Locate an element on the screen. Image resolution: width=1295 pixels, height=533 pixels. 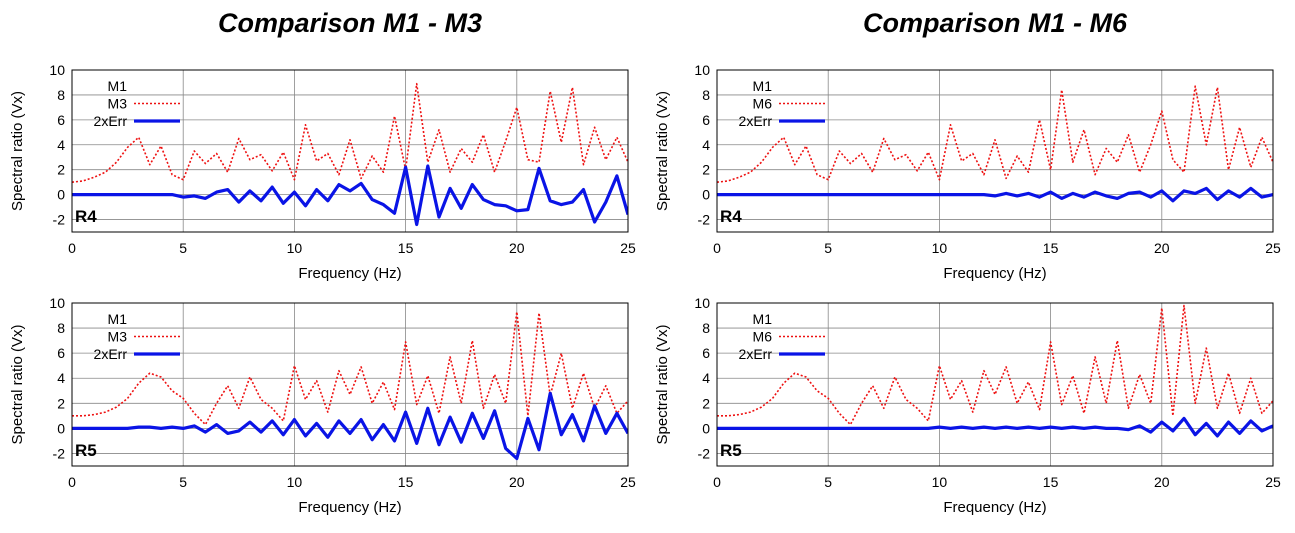
chart-title-left: Comparison M1 - M3 is located at coordinates (350, 23).